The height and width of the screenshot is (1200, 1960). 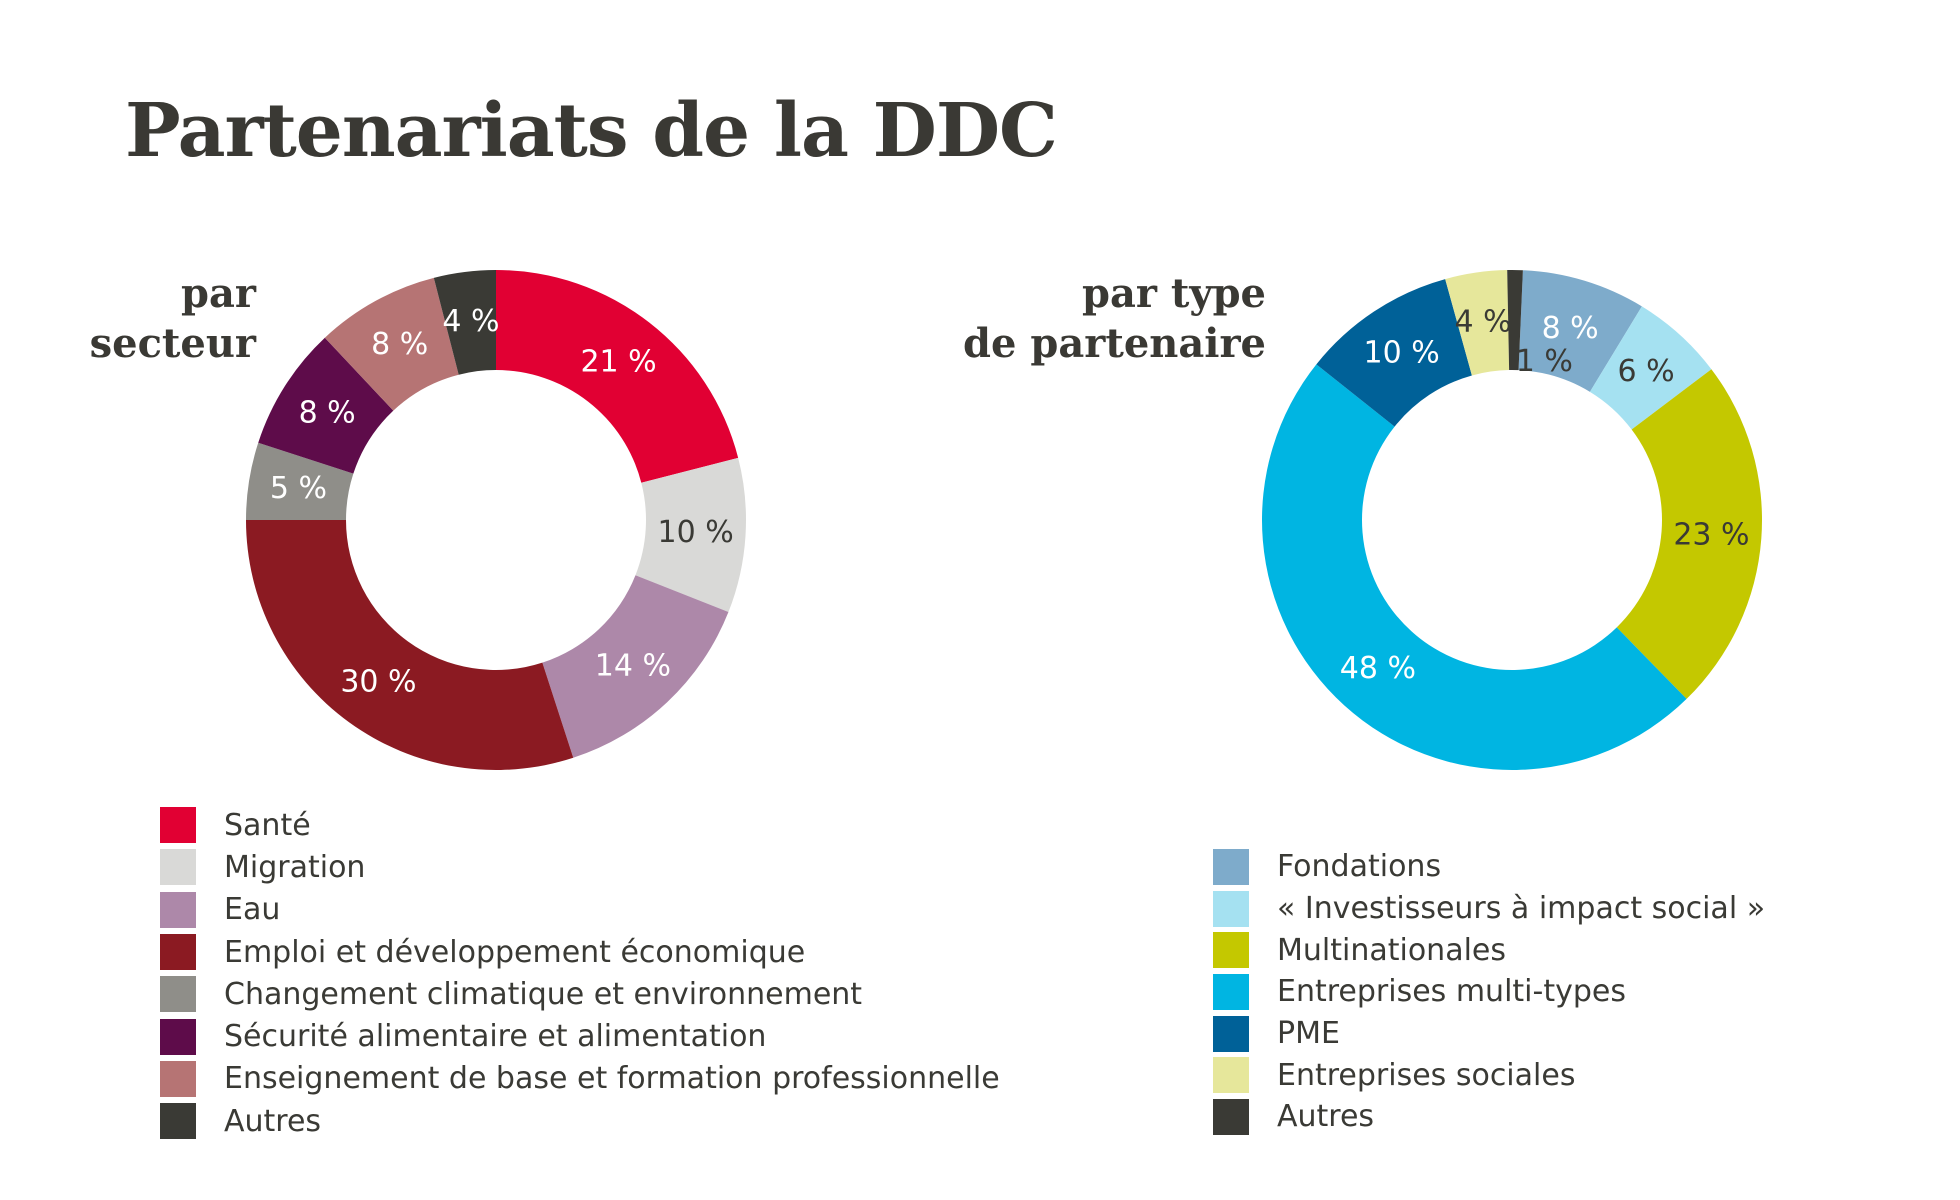 I want to click on page-title: Partenariats de la DDC, so click(x=591, y=131).